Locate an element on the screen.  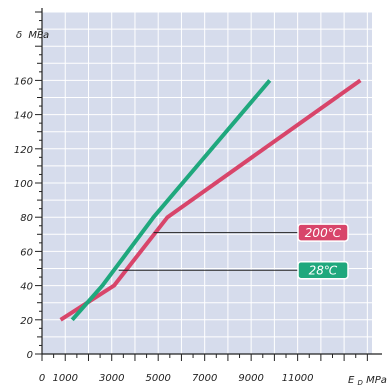
x-axis-label: E D MPa is located at coordinates (367, 380).